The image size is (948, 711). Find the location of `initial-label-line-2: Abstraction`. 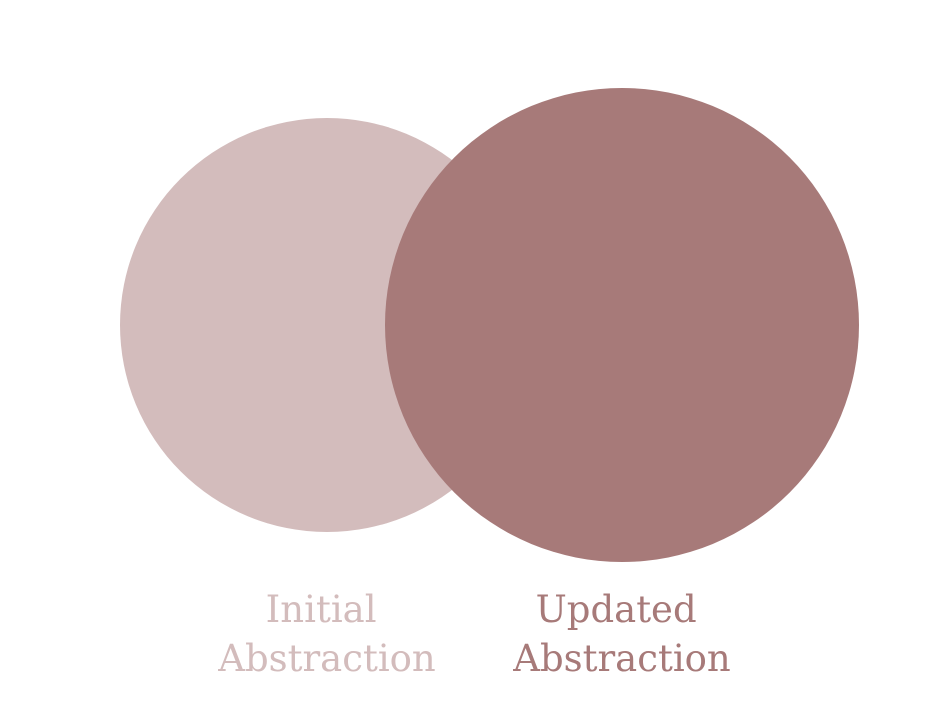

initial-label-line-2: Abstraction is located at coordinates (326, 658).